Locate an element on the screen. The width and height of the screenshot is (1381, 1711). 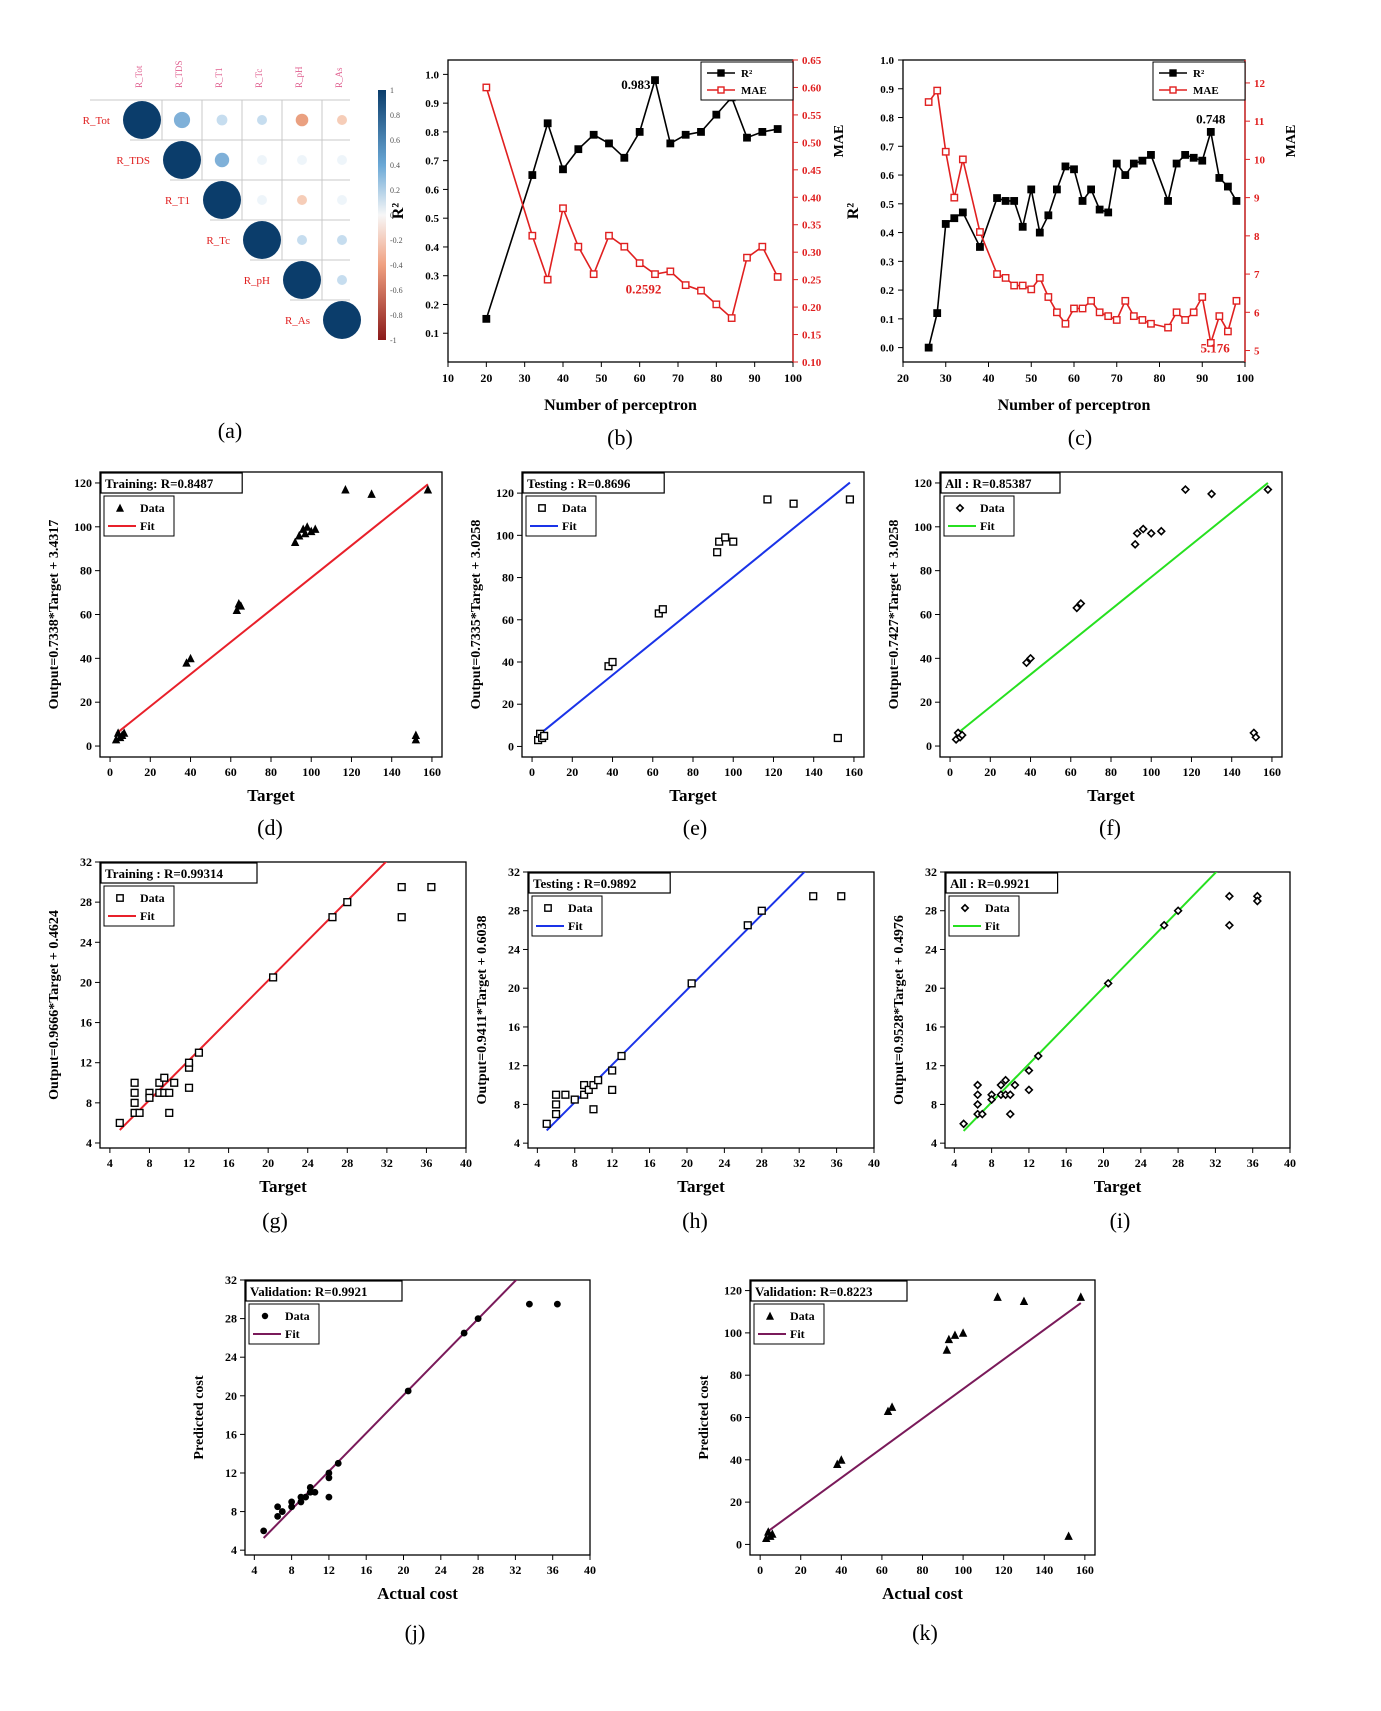
y-tick-label: 16 is located at coordinates (514, 1027).